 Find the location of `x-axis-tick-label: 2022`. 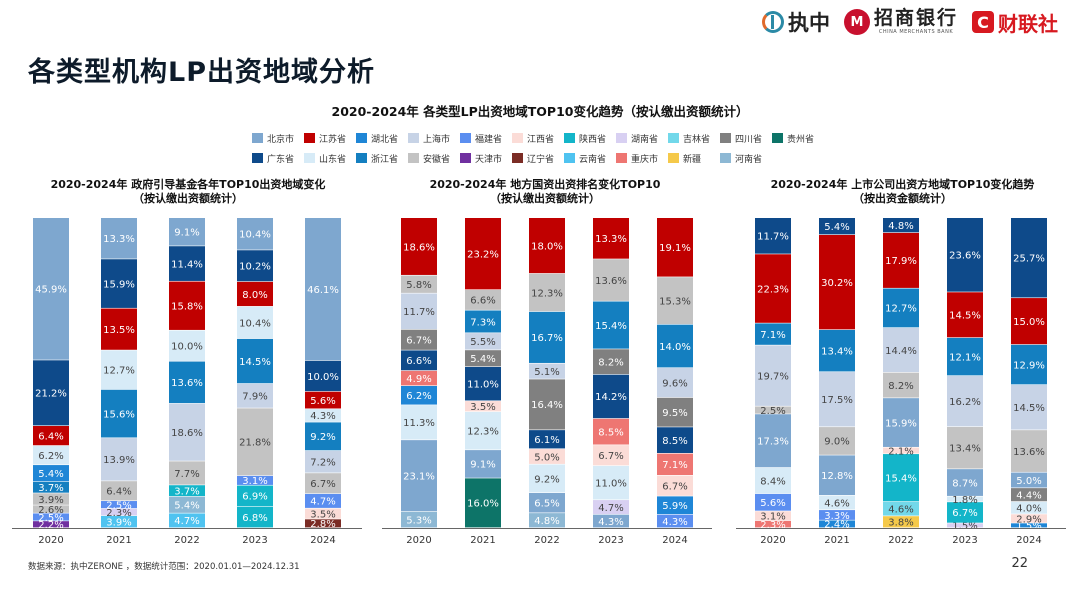

x-axis-tick-label: 2022 is located at coordinates (900, 540).